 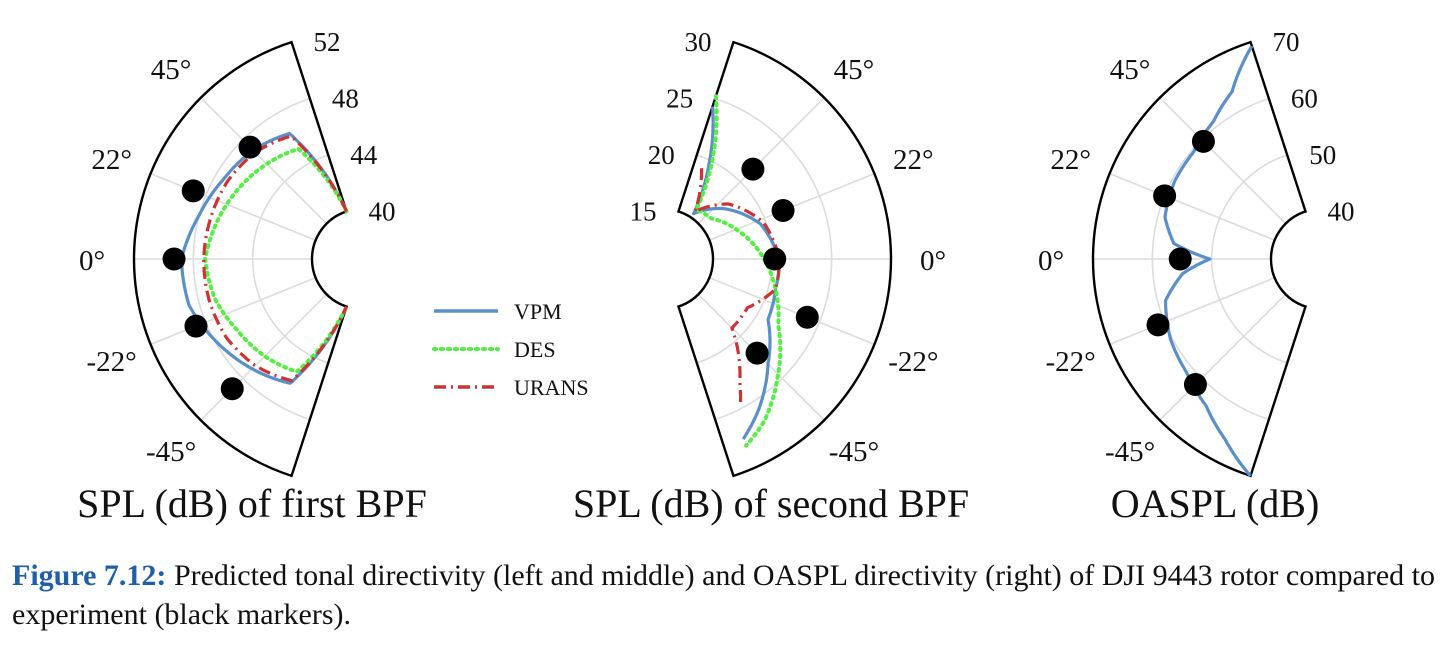 What do you see at coordinates (1322, 155) in the screenshot?
I see `radial-tick-label: 50` at bounding box center [1322, 155].